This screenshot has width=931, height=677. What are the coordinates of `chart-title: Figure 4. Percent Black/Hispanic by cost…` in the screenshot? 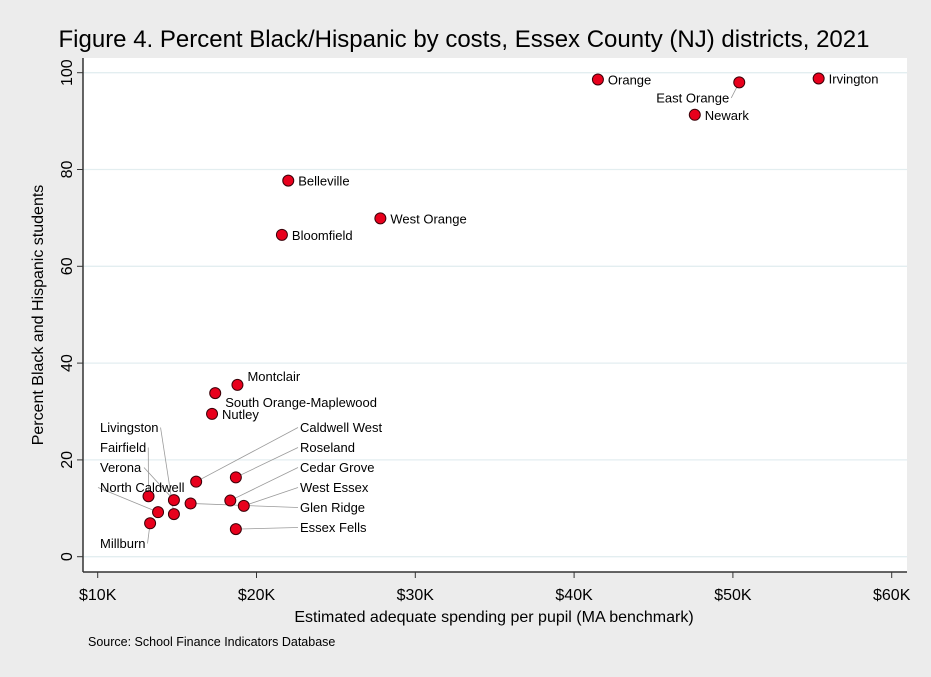 It's located at (464, 39).